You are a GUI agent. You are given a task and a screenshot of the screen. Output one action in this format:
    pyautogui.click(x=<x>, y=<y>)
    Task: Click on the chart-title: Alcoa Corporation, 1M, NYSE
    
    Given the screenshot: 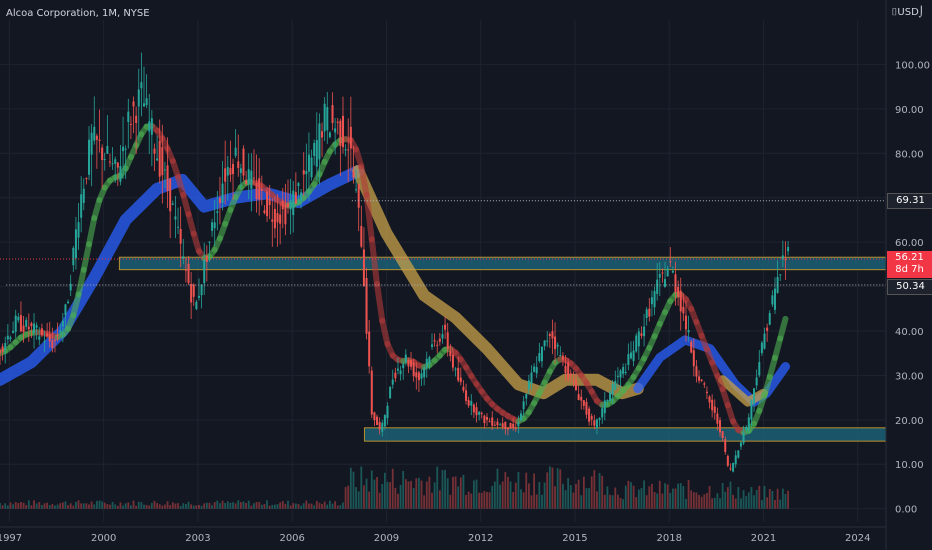 What is the action you would take?
    pyautogui.click(x=78, y=13)
    